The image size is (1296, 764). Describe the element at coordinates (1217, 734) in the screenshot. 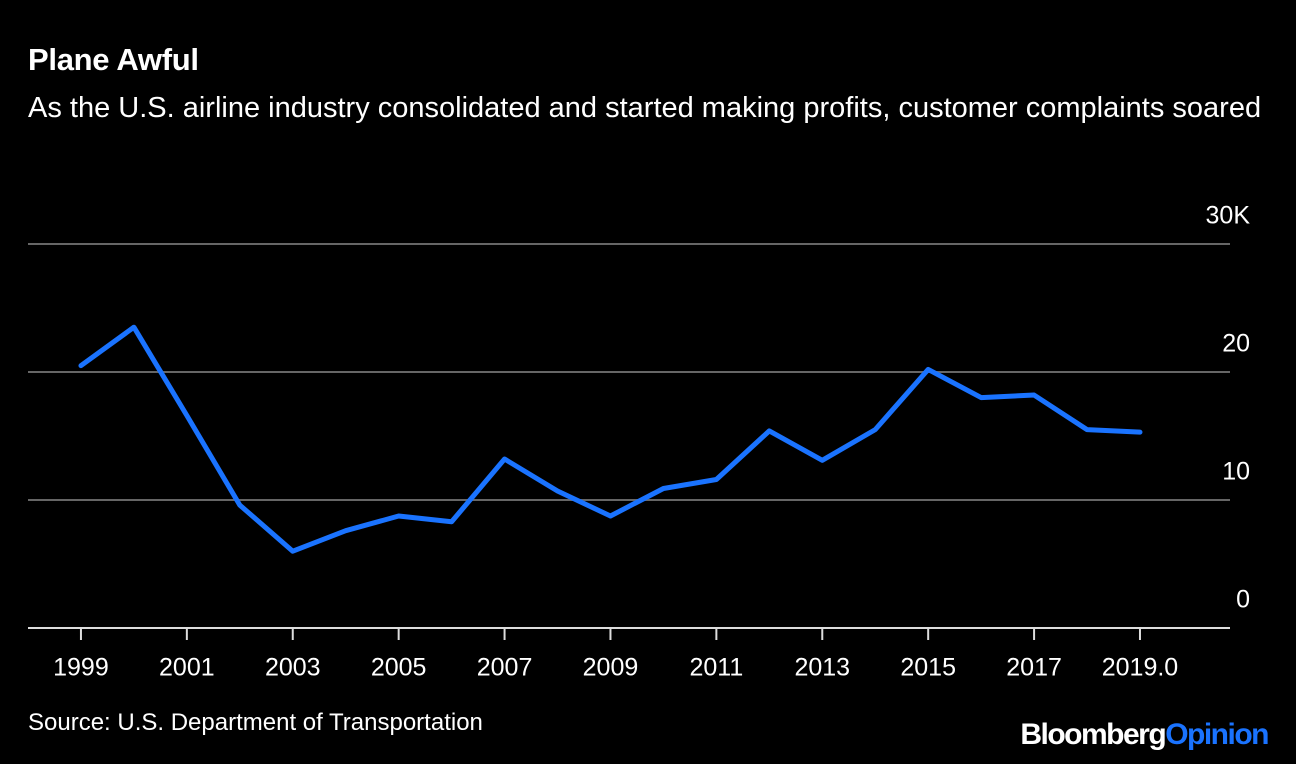

I see `brand-section: Opinion` at that location.